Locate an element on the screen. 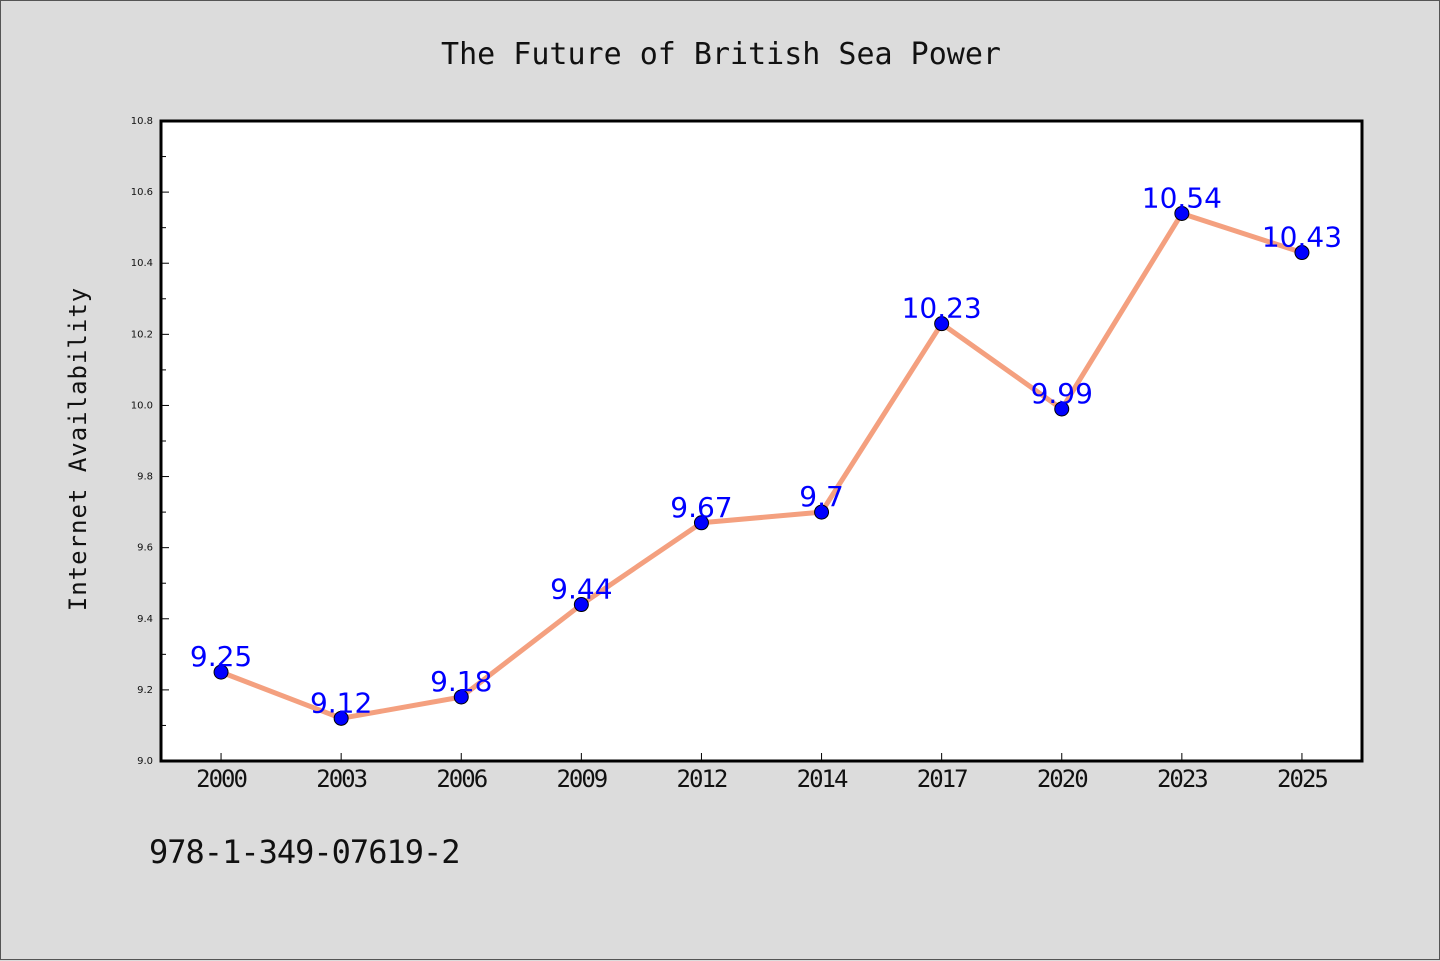 This screenshot has width=1440, height=961. x-tick-label: 2000 is located at coordinates (221, 779).